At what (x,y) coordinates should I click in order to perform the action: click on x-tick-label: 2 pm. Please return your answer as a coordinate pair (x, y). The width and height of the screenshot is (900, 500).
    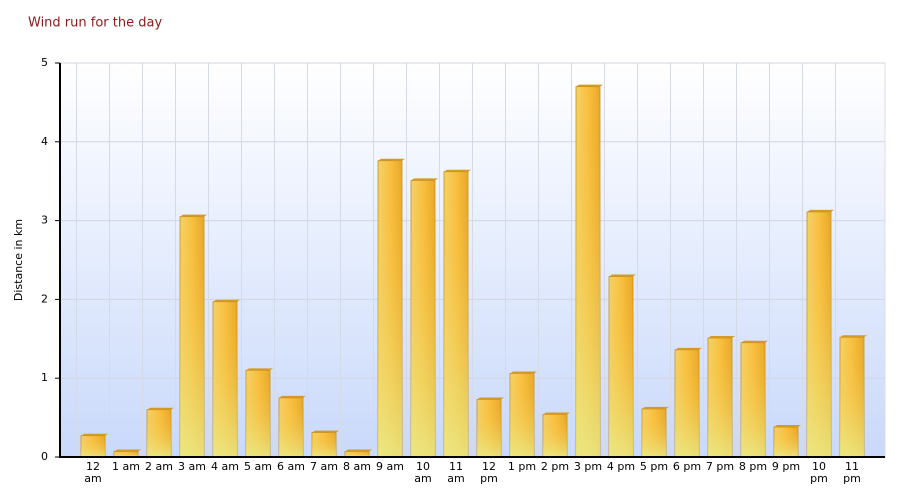
    Looking at the image, I should click on (555, 466).